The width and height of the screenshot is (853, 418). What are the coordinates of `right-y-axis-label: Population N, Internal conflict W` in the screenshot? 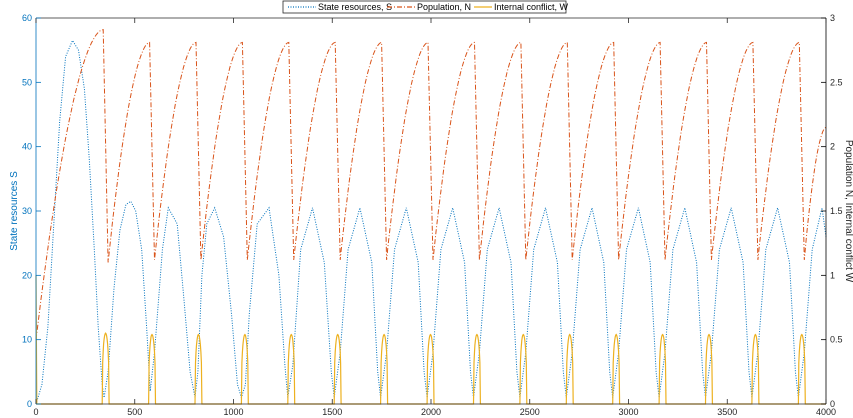 It's located at (848, 211).